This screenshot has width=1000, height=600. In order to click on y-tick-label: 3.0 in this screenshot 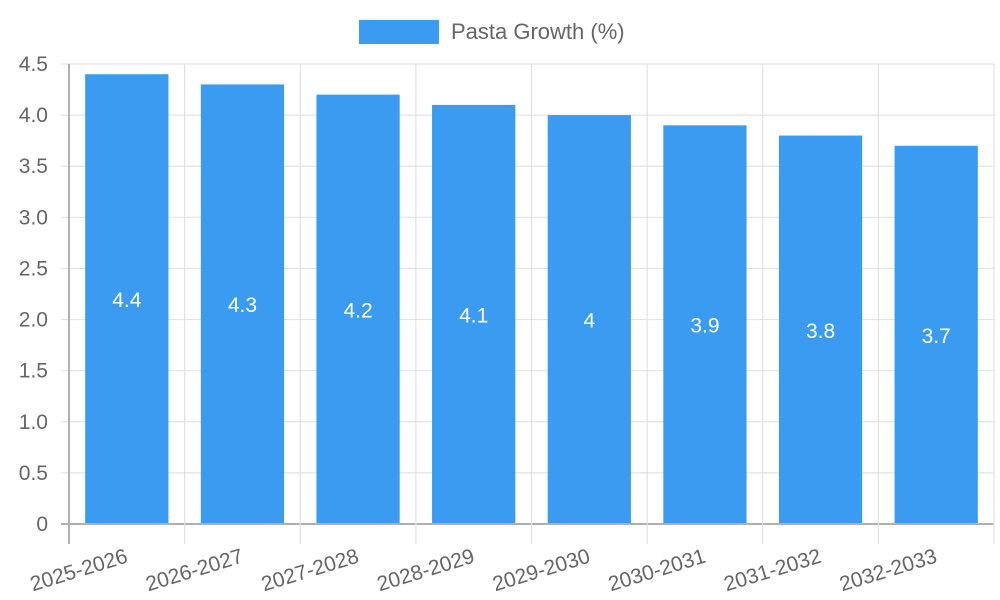, I will do `click(33, 217)`.